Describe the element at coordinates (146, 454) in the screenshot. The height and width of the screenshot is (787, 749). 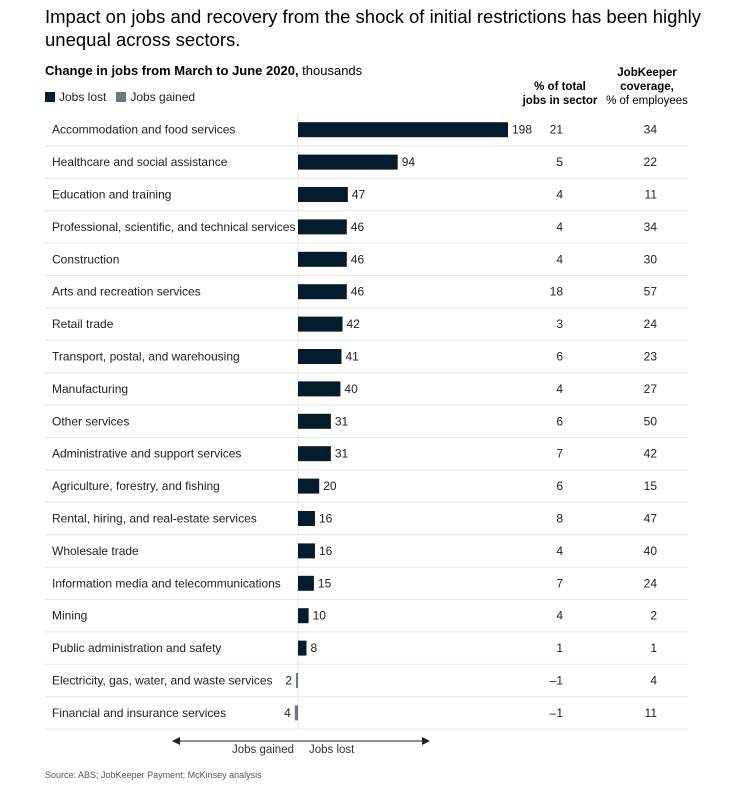
I see `category-label: Administrative and support services` at that location.